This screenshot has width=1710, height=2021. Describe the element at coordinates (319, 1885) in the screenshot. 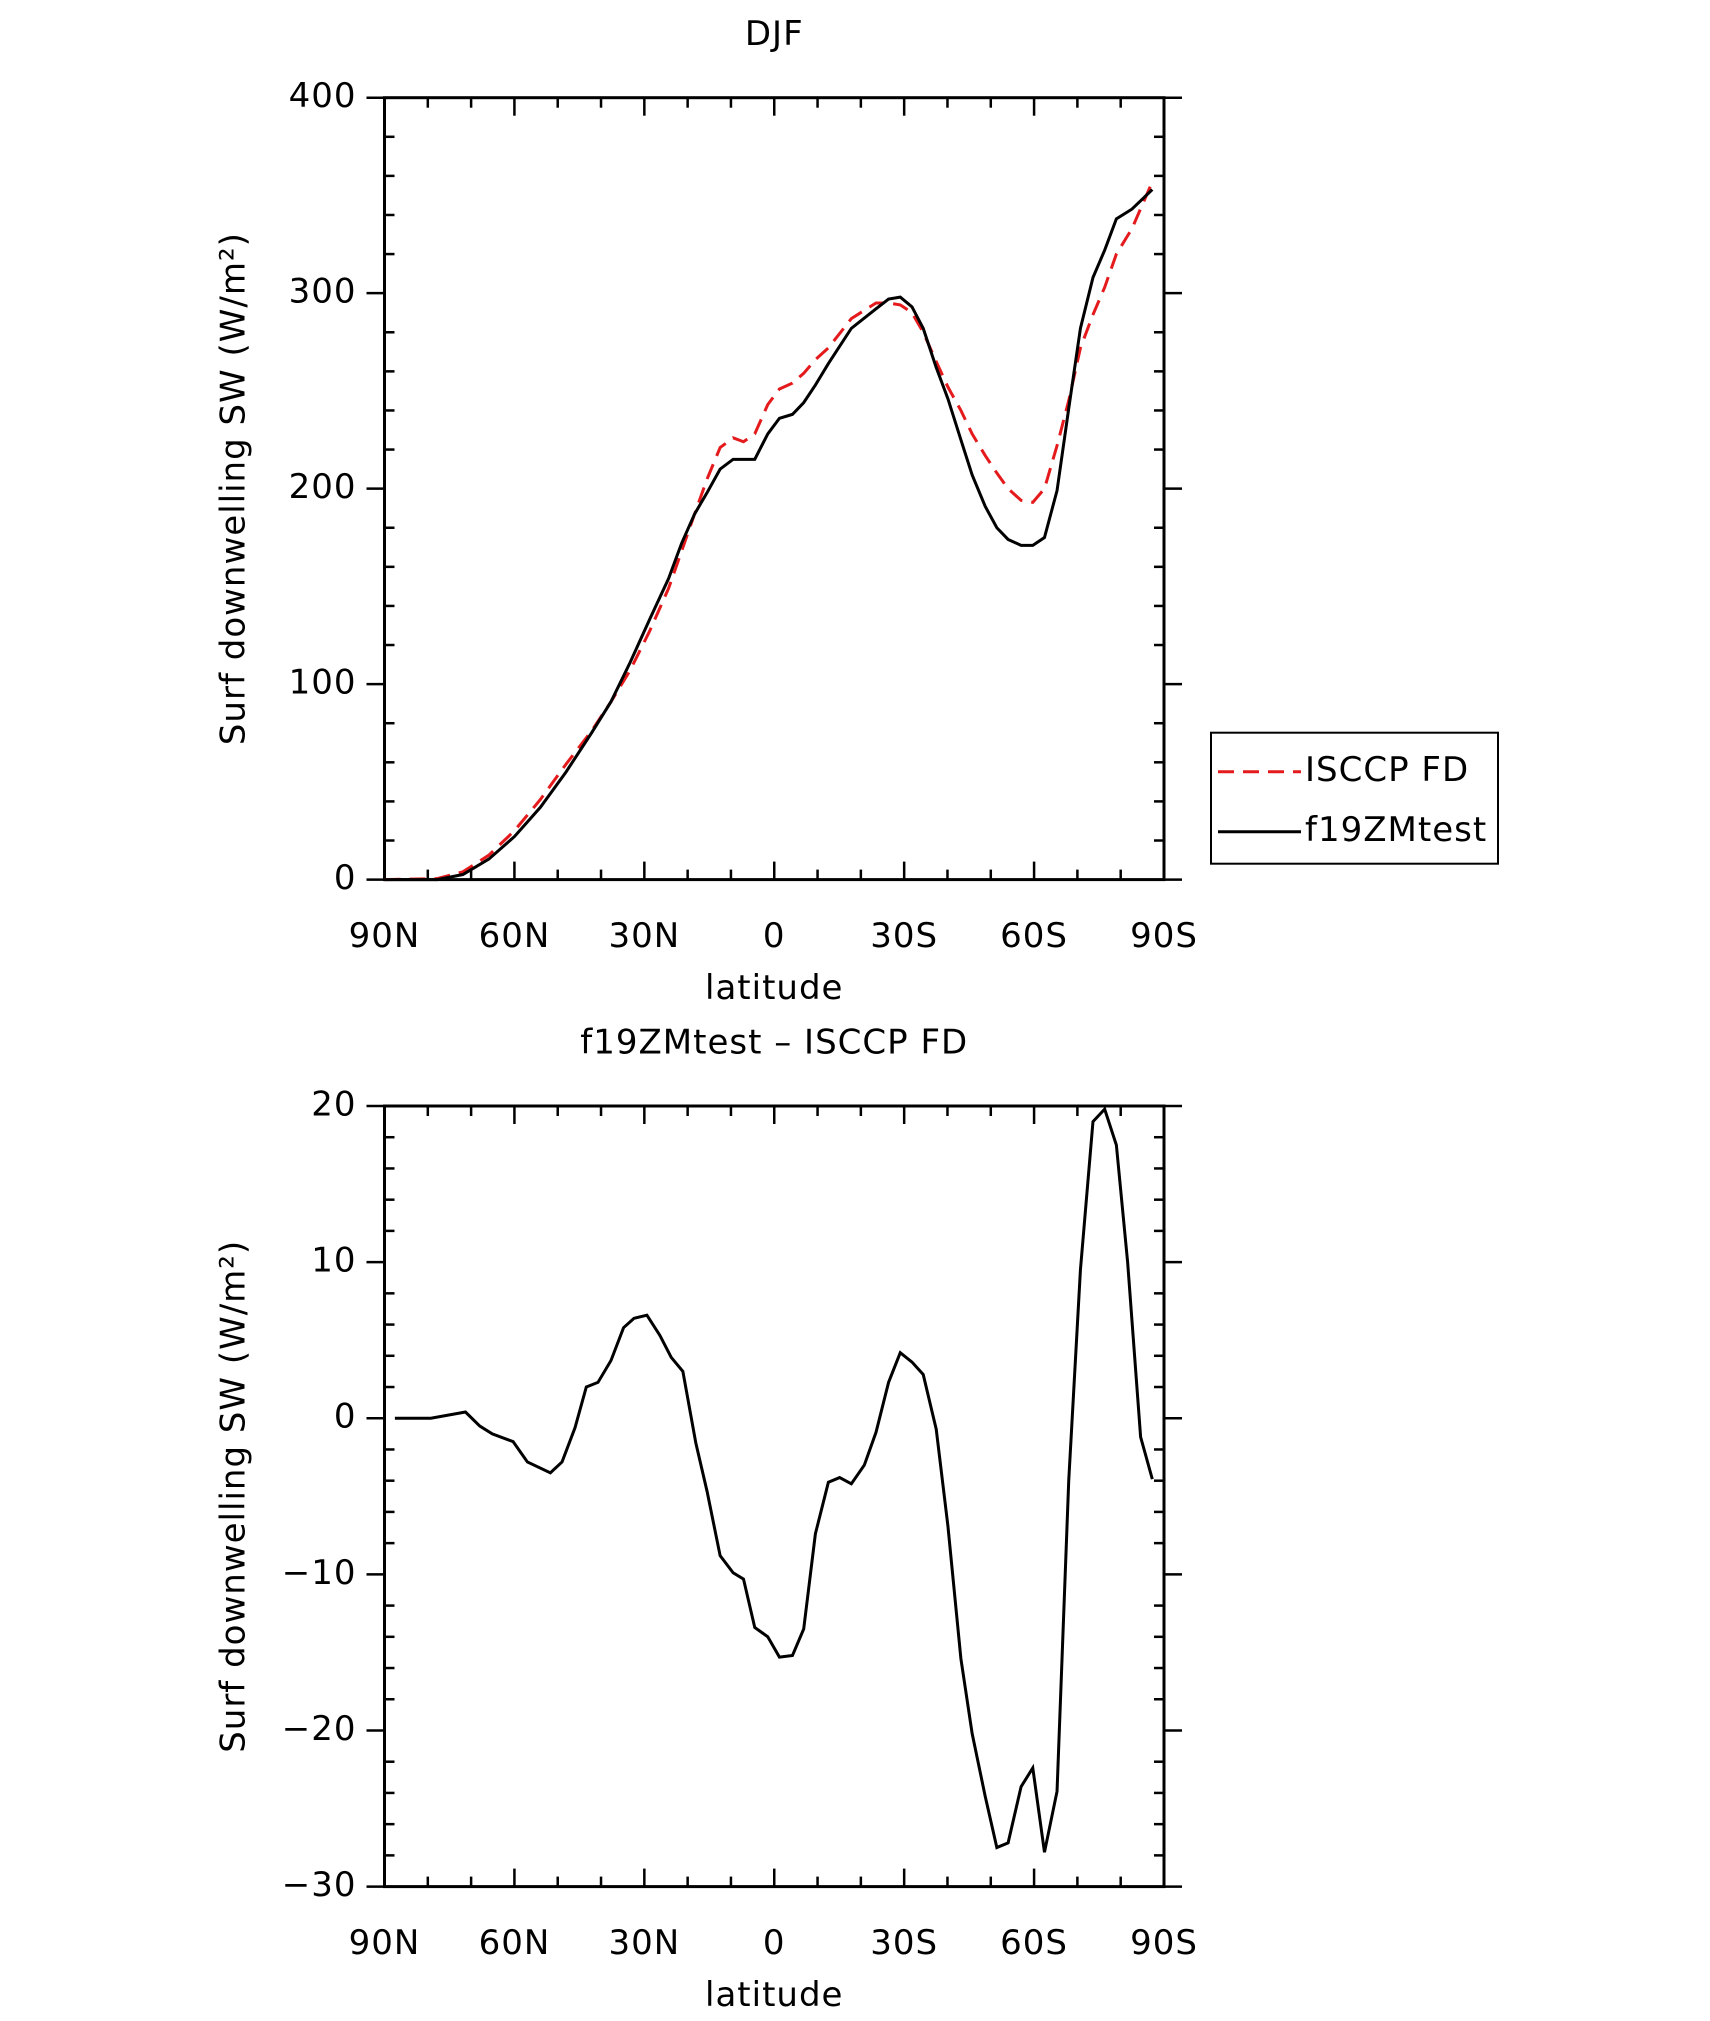

I see `y-tick-label: −30` at that location.